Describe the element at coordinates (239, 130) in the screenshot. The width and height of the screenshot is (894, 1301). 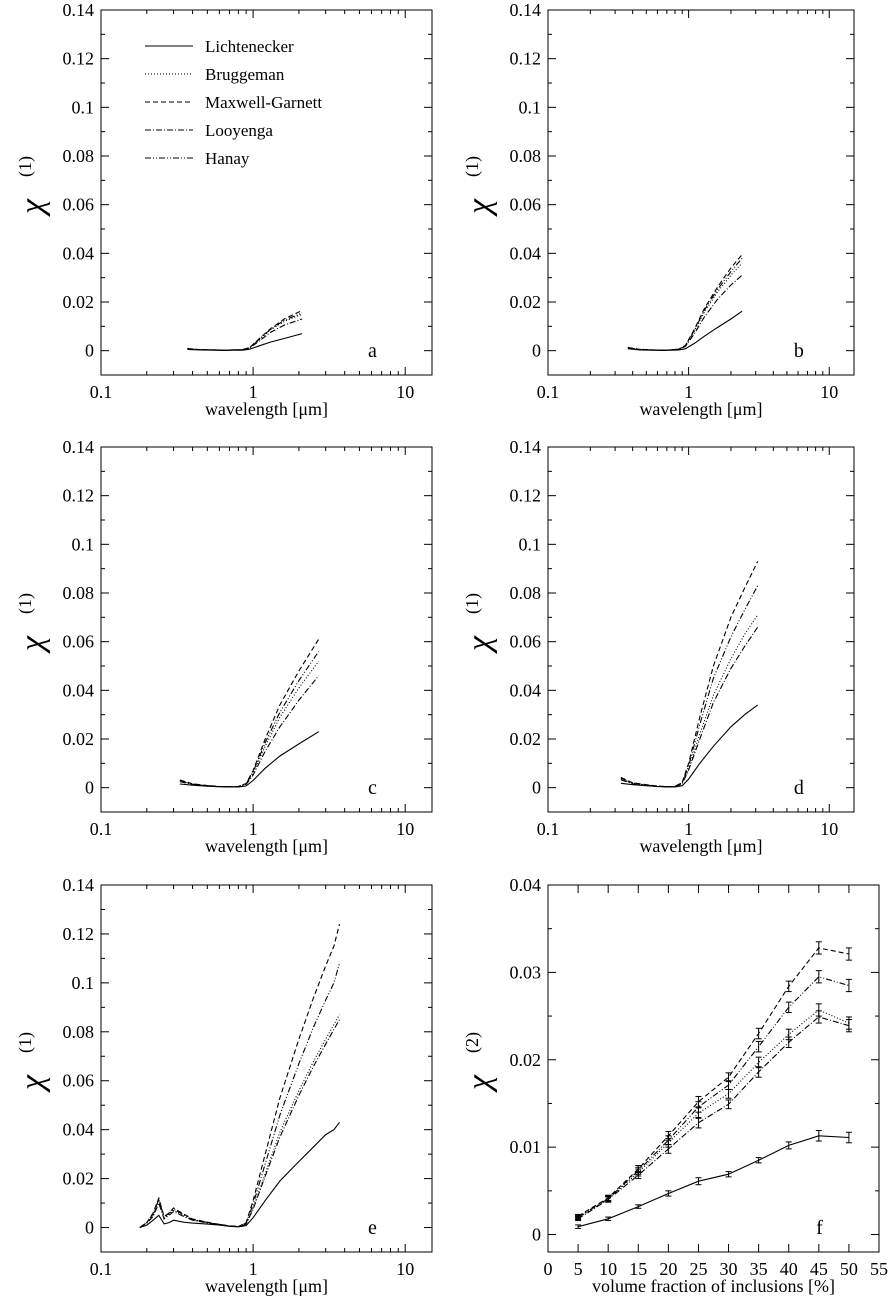
I see `legend-label: Looyenga` at that location.